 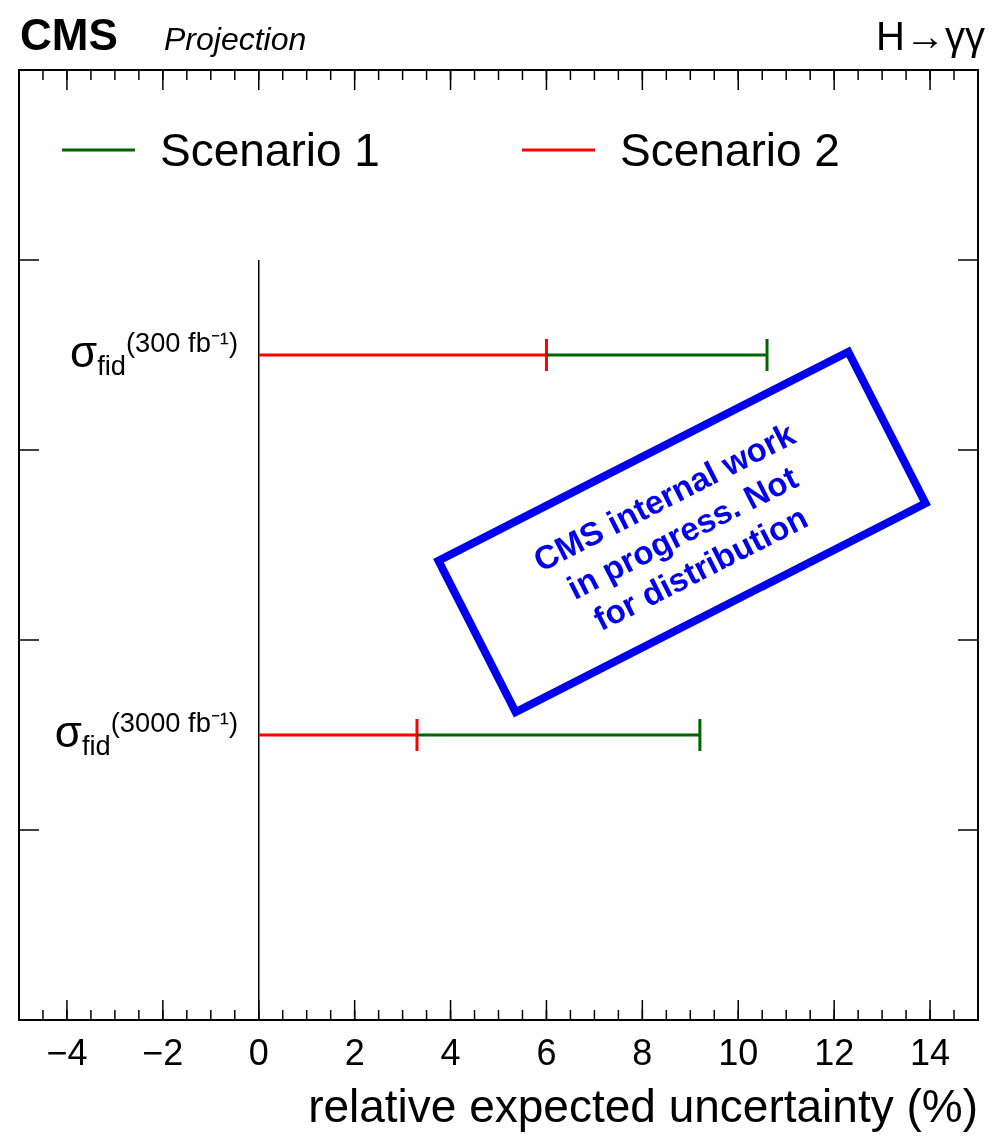 What do you see at coordinates (738, 1052) in the screenshot?
I see `x-tick-label: 10` at bounding box center [738, 1052].